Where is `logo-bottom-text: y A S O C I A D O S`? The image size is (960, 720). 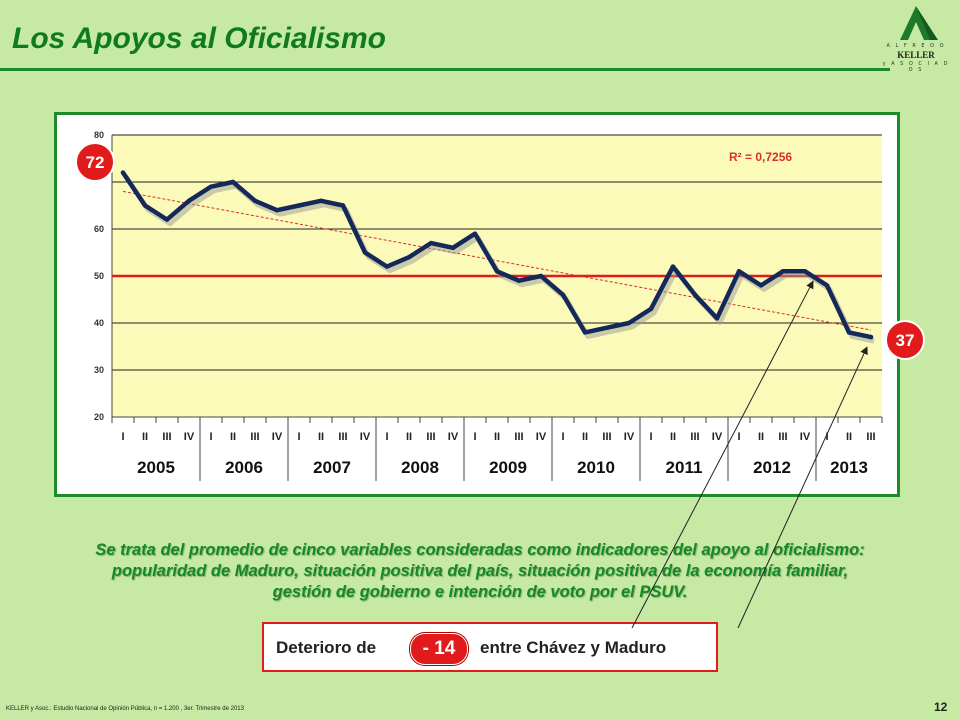
logo-bottom-text: y A S O C I A D O S is located at coordinates (916, 67).